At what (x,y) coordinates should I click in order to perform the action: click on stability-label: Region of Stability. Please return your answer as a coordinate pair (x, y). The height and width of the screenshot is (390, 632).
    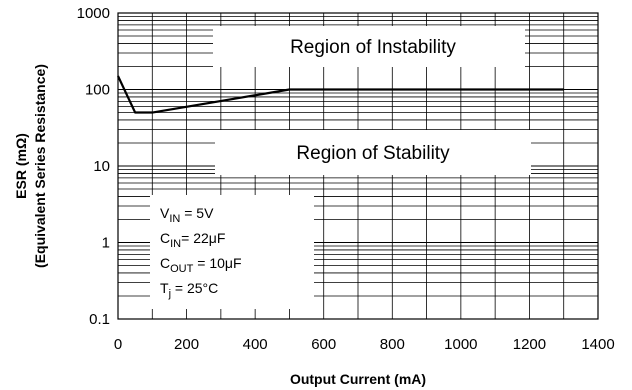
    Looking at the image, I should click on (373, 153).